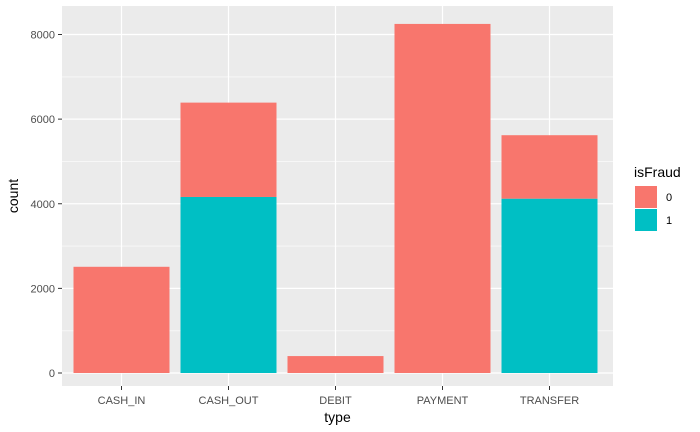  I want to click on legend-title: isFraud, so click(657, 172).